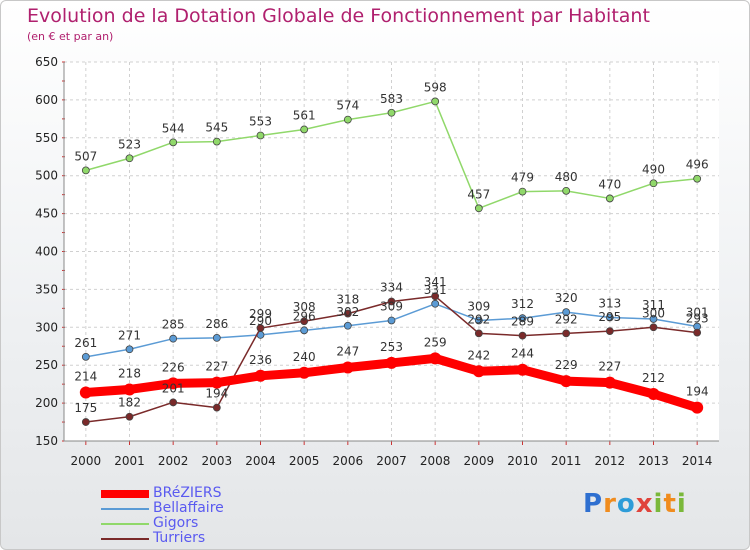 Image resolution: width=750 pixels, height=550 pixels. I want to click on data-label: 296, so click(304, 316).